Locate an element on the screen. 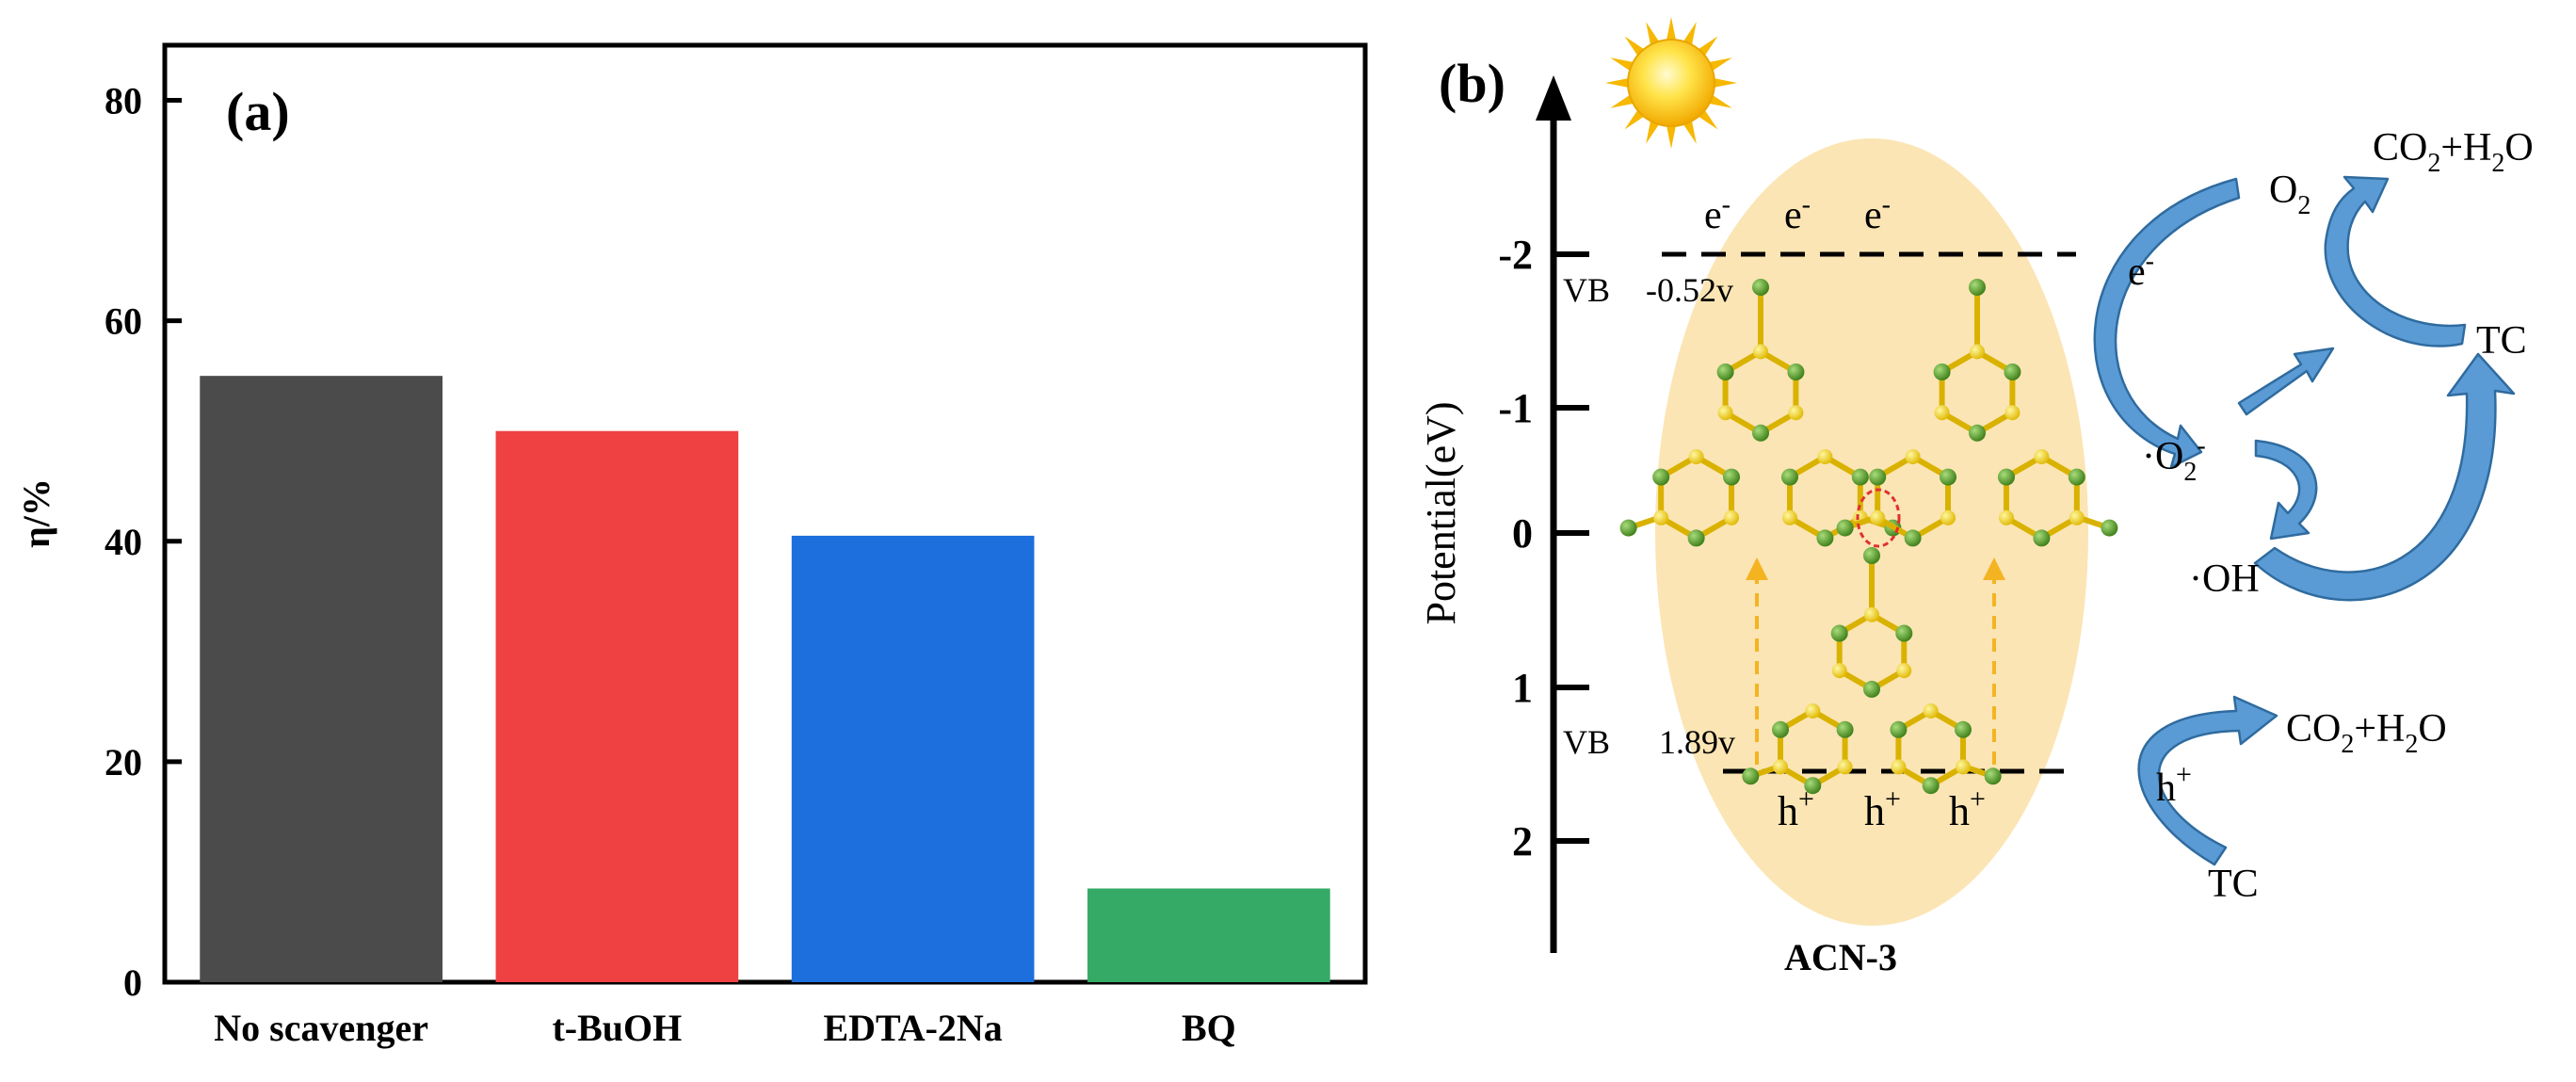 The image size is (2576, 1082). electron-transfer-label: e- is located at coordinates (2141, 270).